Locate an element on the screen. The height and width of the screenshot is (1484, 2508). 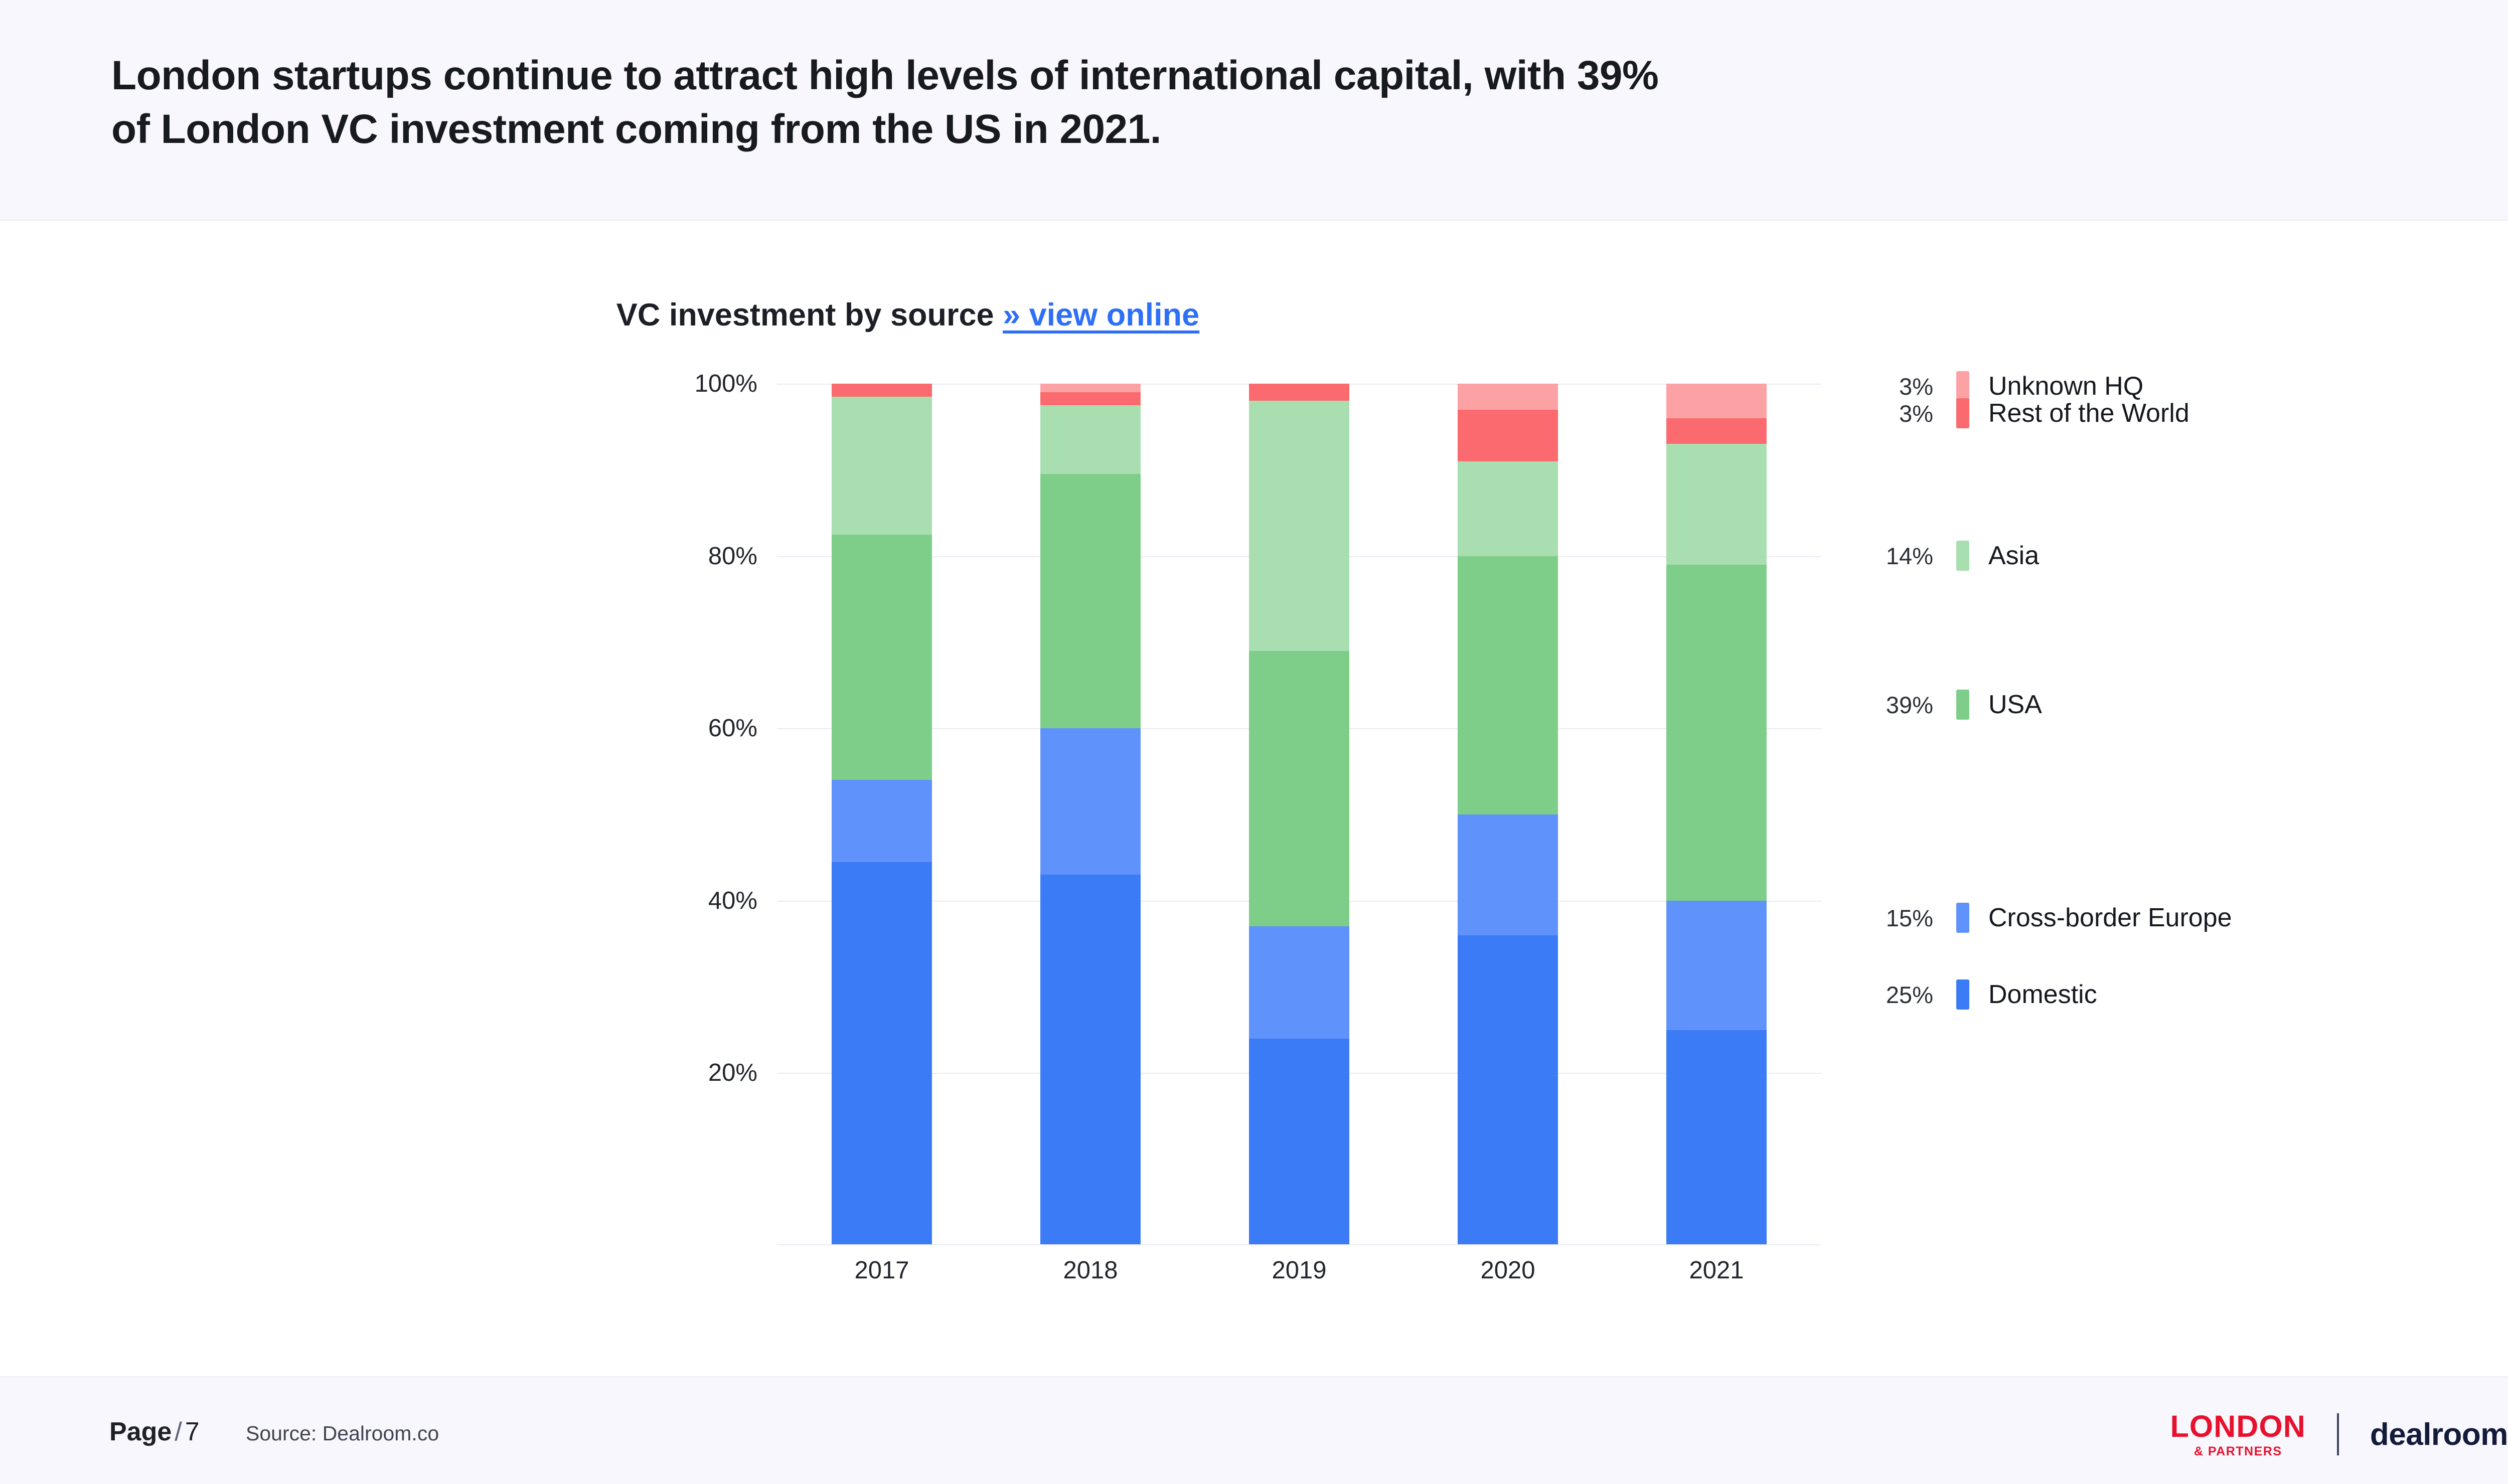
y-axis-tick-label: 20% is located at coordinates (733, 1073).